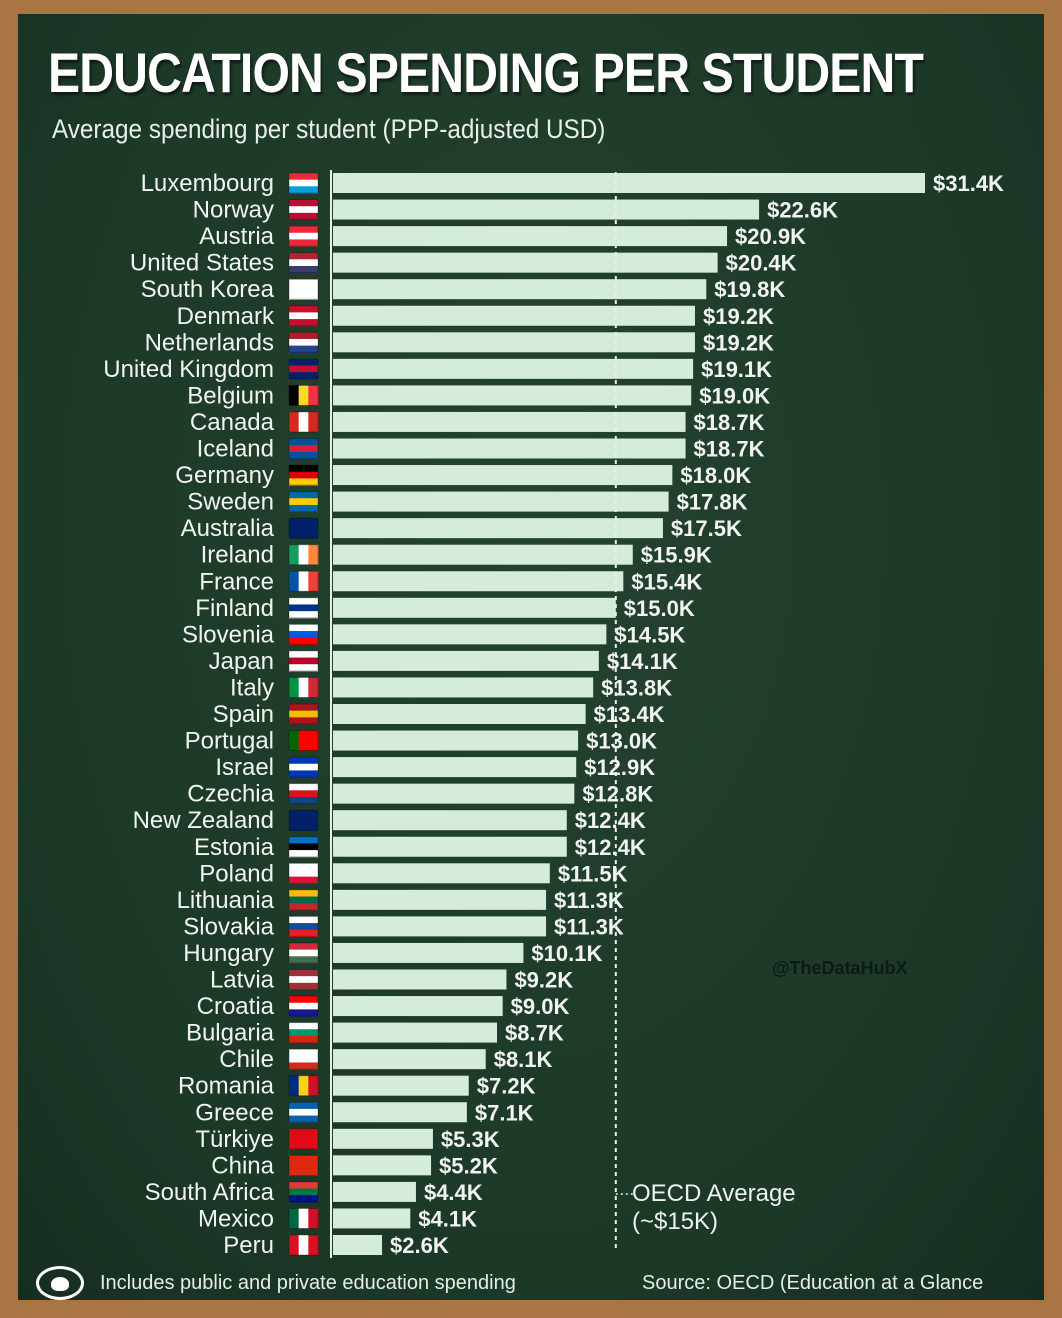 This screenshot has height=1318, width=1062. I want to click on category-label: Romania, so click(226, 1086).